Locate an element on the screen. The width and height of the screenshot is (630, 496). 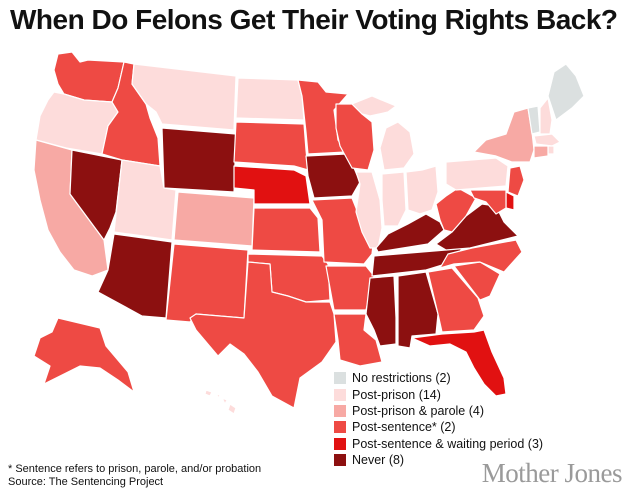
state-mt is located at coordinates (184, 97).